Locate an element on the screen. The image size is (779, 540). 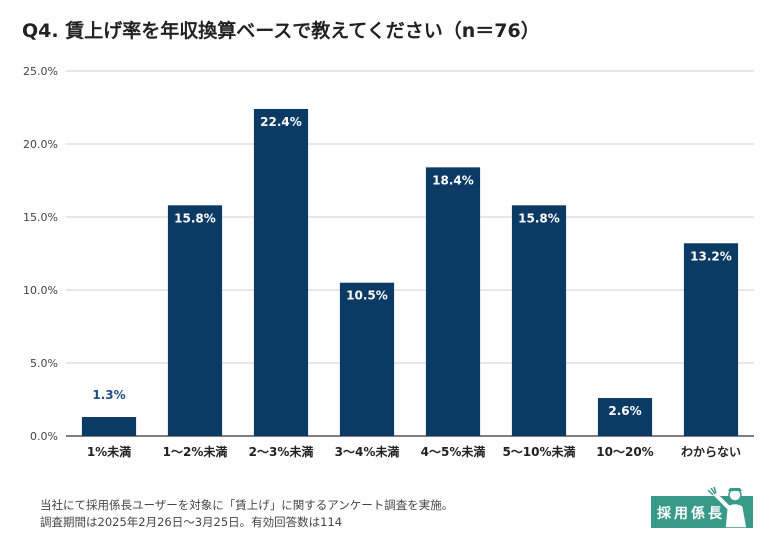
x-tick-label: 10～20% is located at coordinates (624, 452).